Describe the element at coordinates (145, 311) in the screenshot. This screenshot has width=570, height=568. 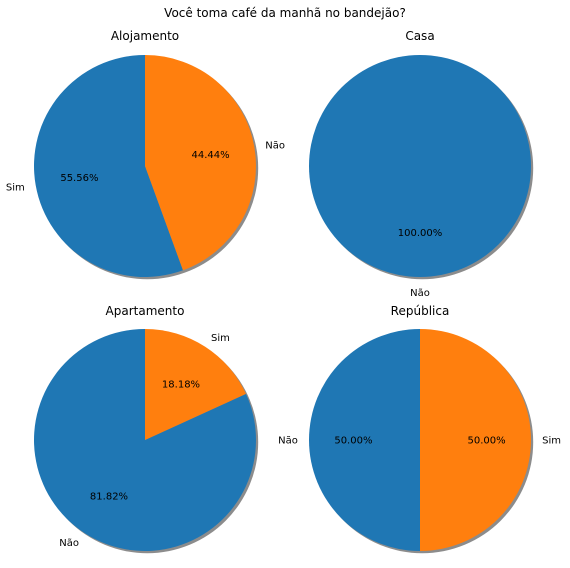
I see `pie-title: Apartamento` at that location.